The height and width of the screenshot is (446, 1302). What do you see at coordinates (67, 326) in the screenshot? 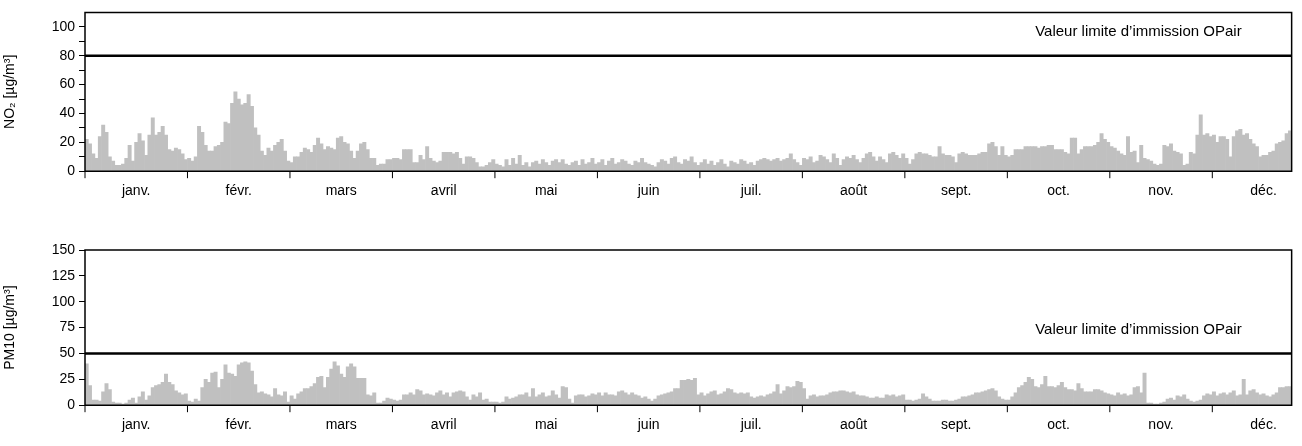
I see `y-tick-label: 75` at bounding box center [67, 326].